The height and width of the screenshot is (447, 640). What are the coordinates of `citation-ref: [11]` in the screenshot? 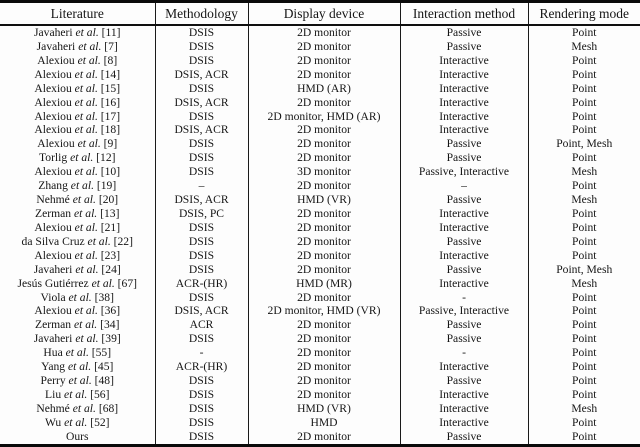 It's located at (111, 32).